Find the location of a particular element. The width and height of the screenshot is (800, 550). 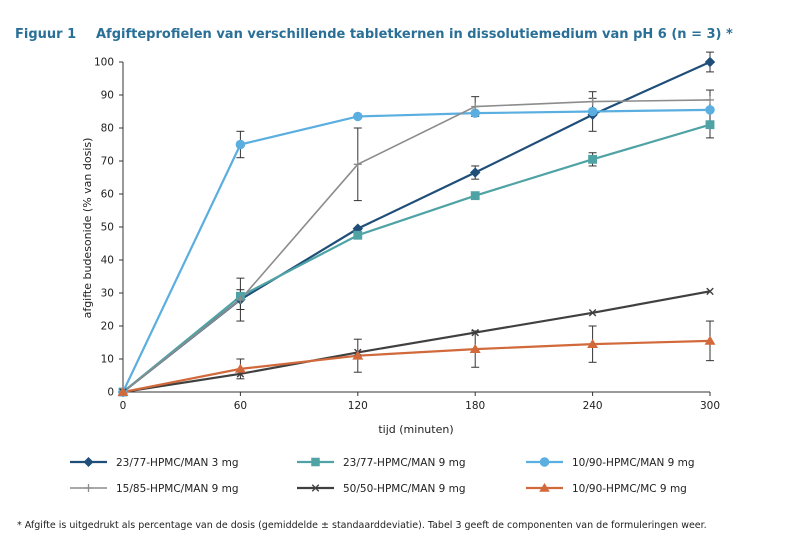

x-tick-label: 300 is located at coordinates (710, 406).